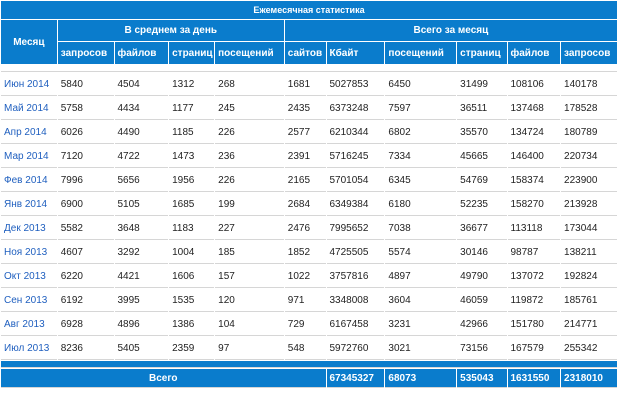 This screenshot has height=403, width=620. What do you see at coordinates (26, 108) in the screenshot?
I see `month-link: Май 2014` at bounding box center [26, 108].